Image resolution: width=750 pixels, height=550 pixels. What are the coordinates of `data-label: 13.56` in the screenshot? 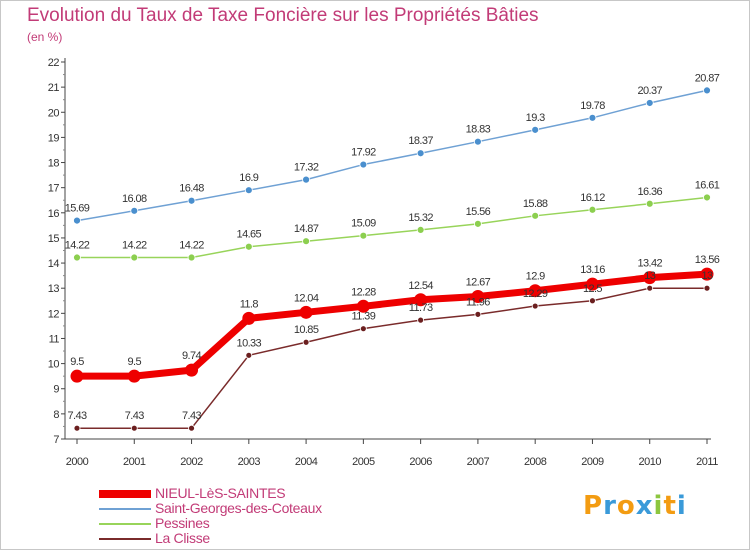 It's located at (707, 260).